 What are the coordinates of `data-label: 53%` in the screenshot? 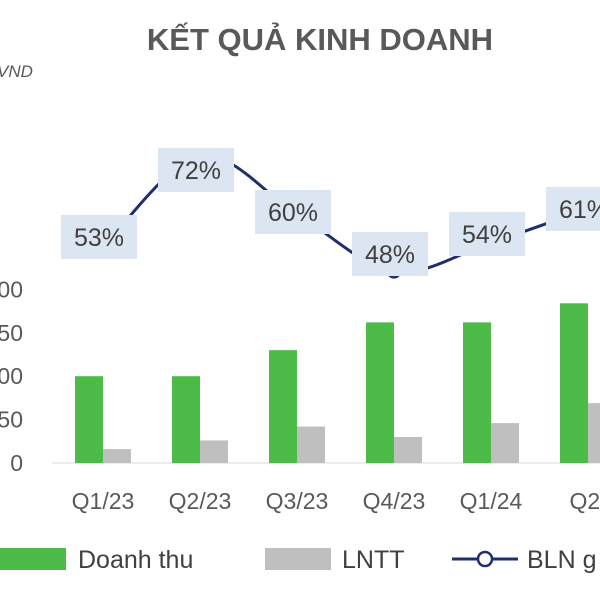 It's located at (99, 238).